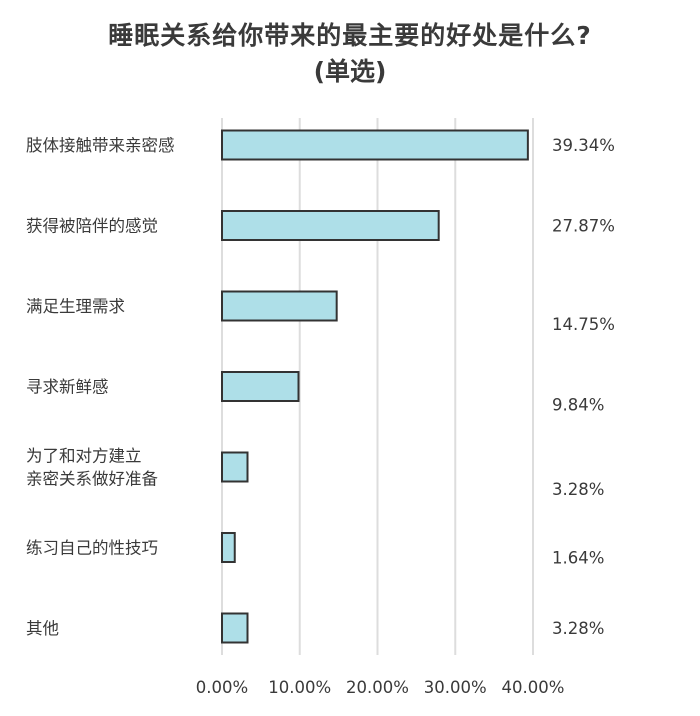 This screenshot has height=716, width=700. What do you see at coordinates (350, 54) in the screenshot?
I see `title-block: 睡眠关系给你带来的最主要的好处是什么? (单选)` at bounding box center [350, 54].